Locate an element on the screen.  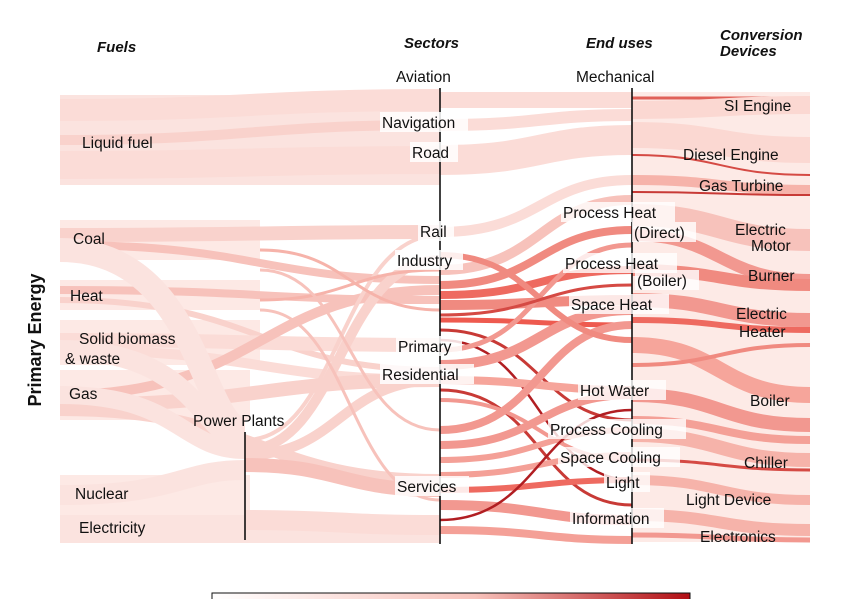
colorbar is located at coordinates (451, 595).